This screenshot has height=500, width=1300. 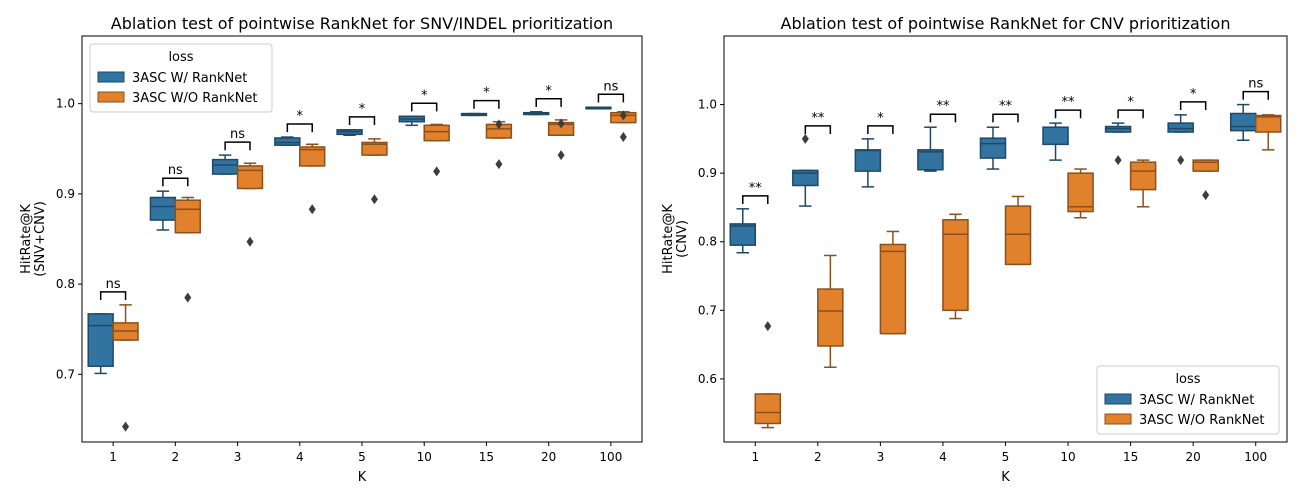 I want to click on y-axis-label-line: (CNV), so click(x=682, y=239).